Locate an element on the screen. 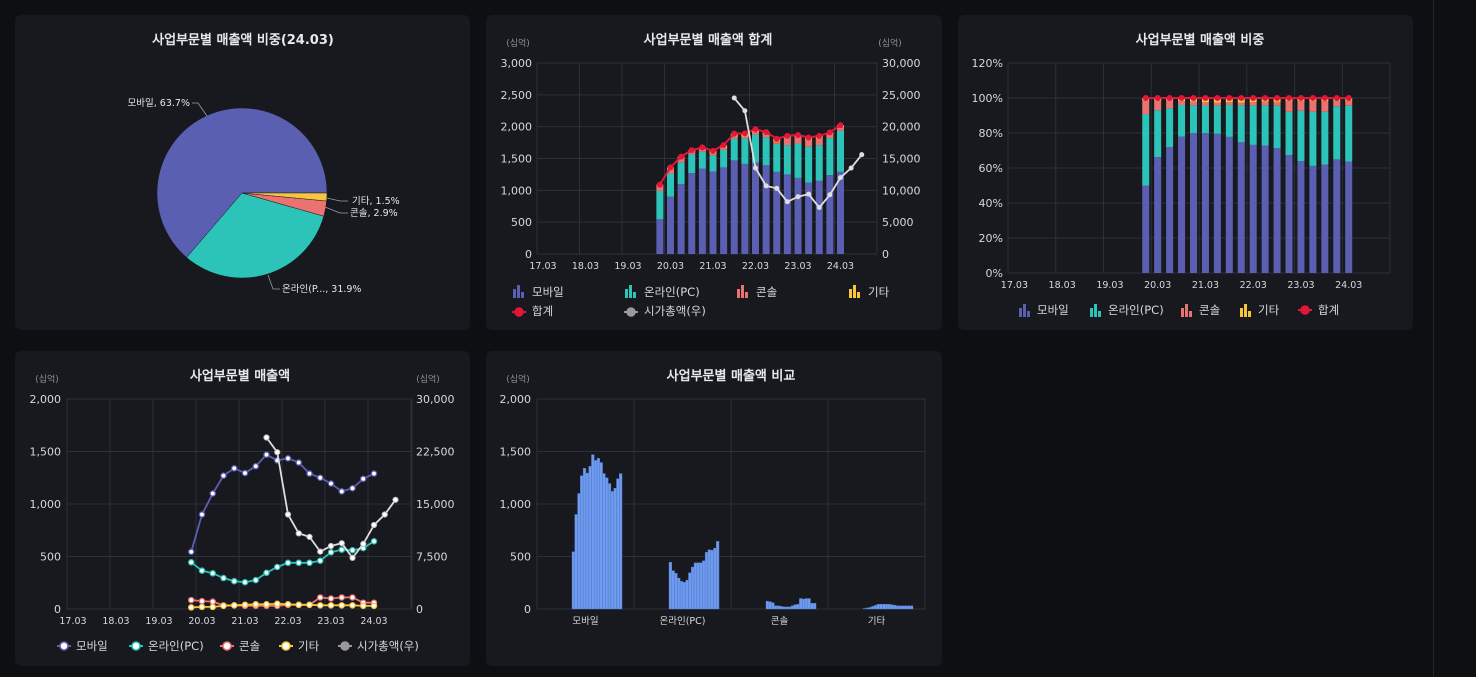 This screenshot has height=677, width=1476. legend-item-total: 합계 is located at coordinates (532, 311).